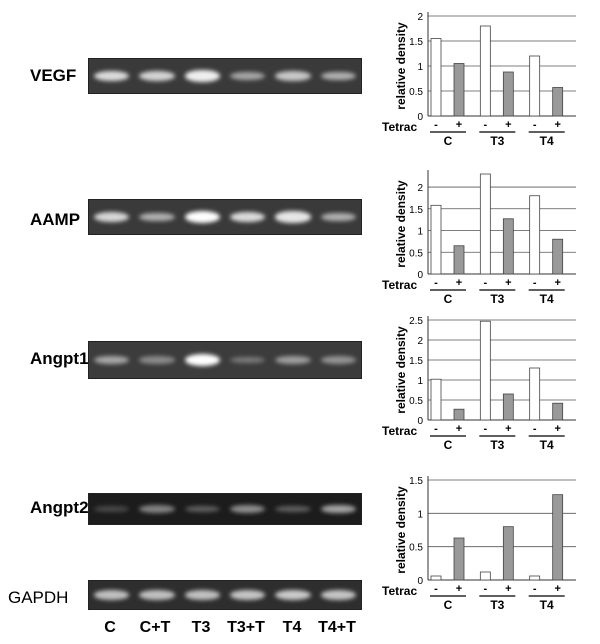 This screenshot has height=644, width=600. Describe the element at coordinates (337, 627) in the screenshot. I see `lane-label: T4+T` at that location.